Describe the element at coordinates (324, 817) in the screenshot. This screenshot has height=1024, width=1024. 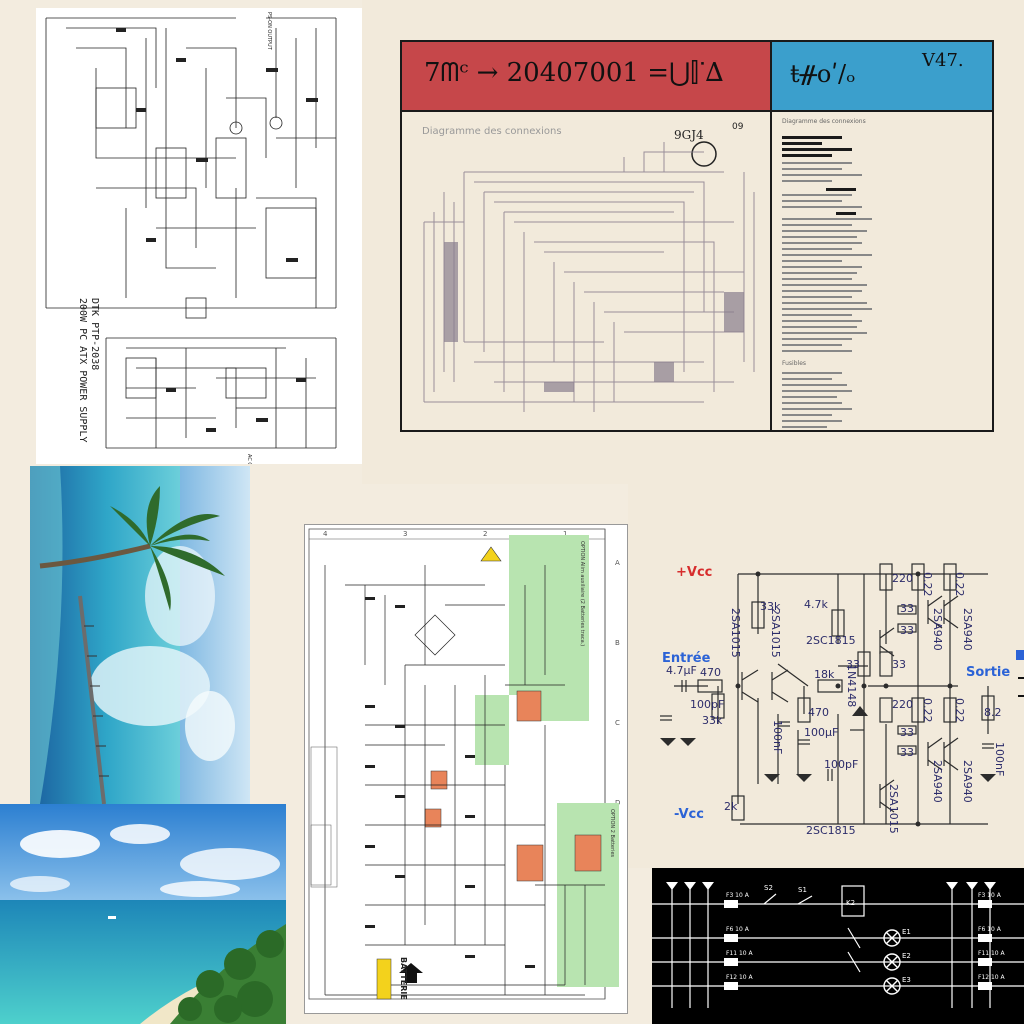
I see `title-block` at that location.